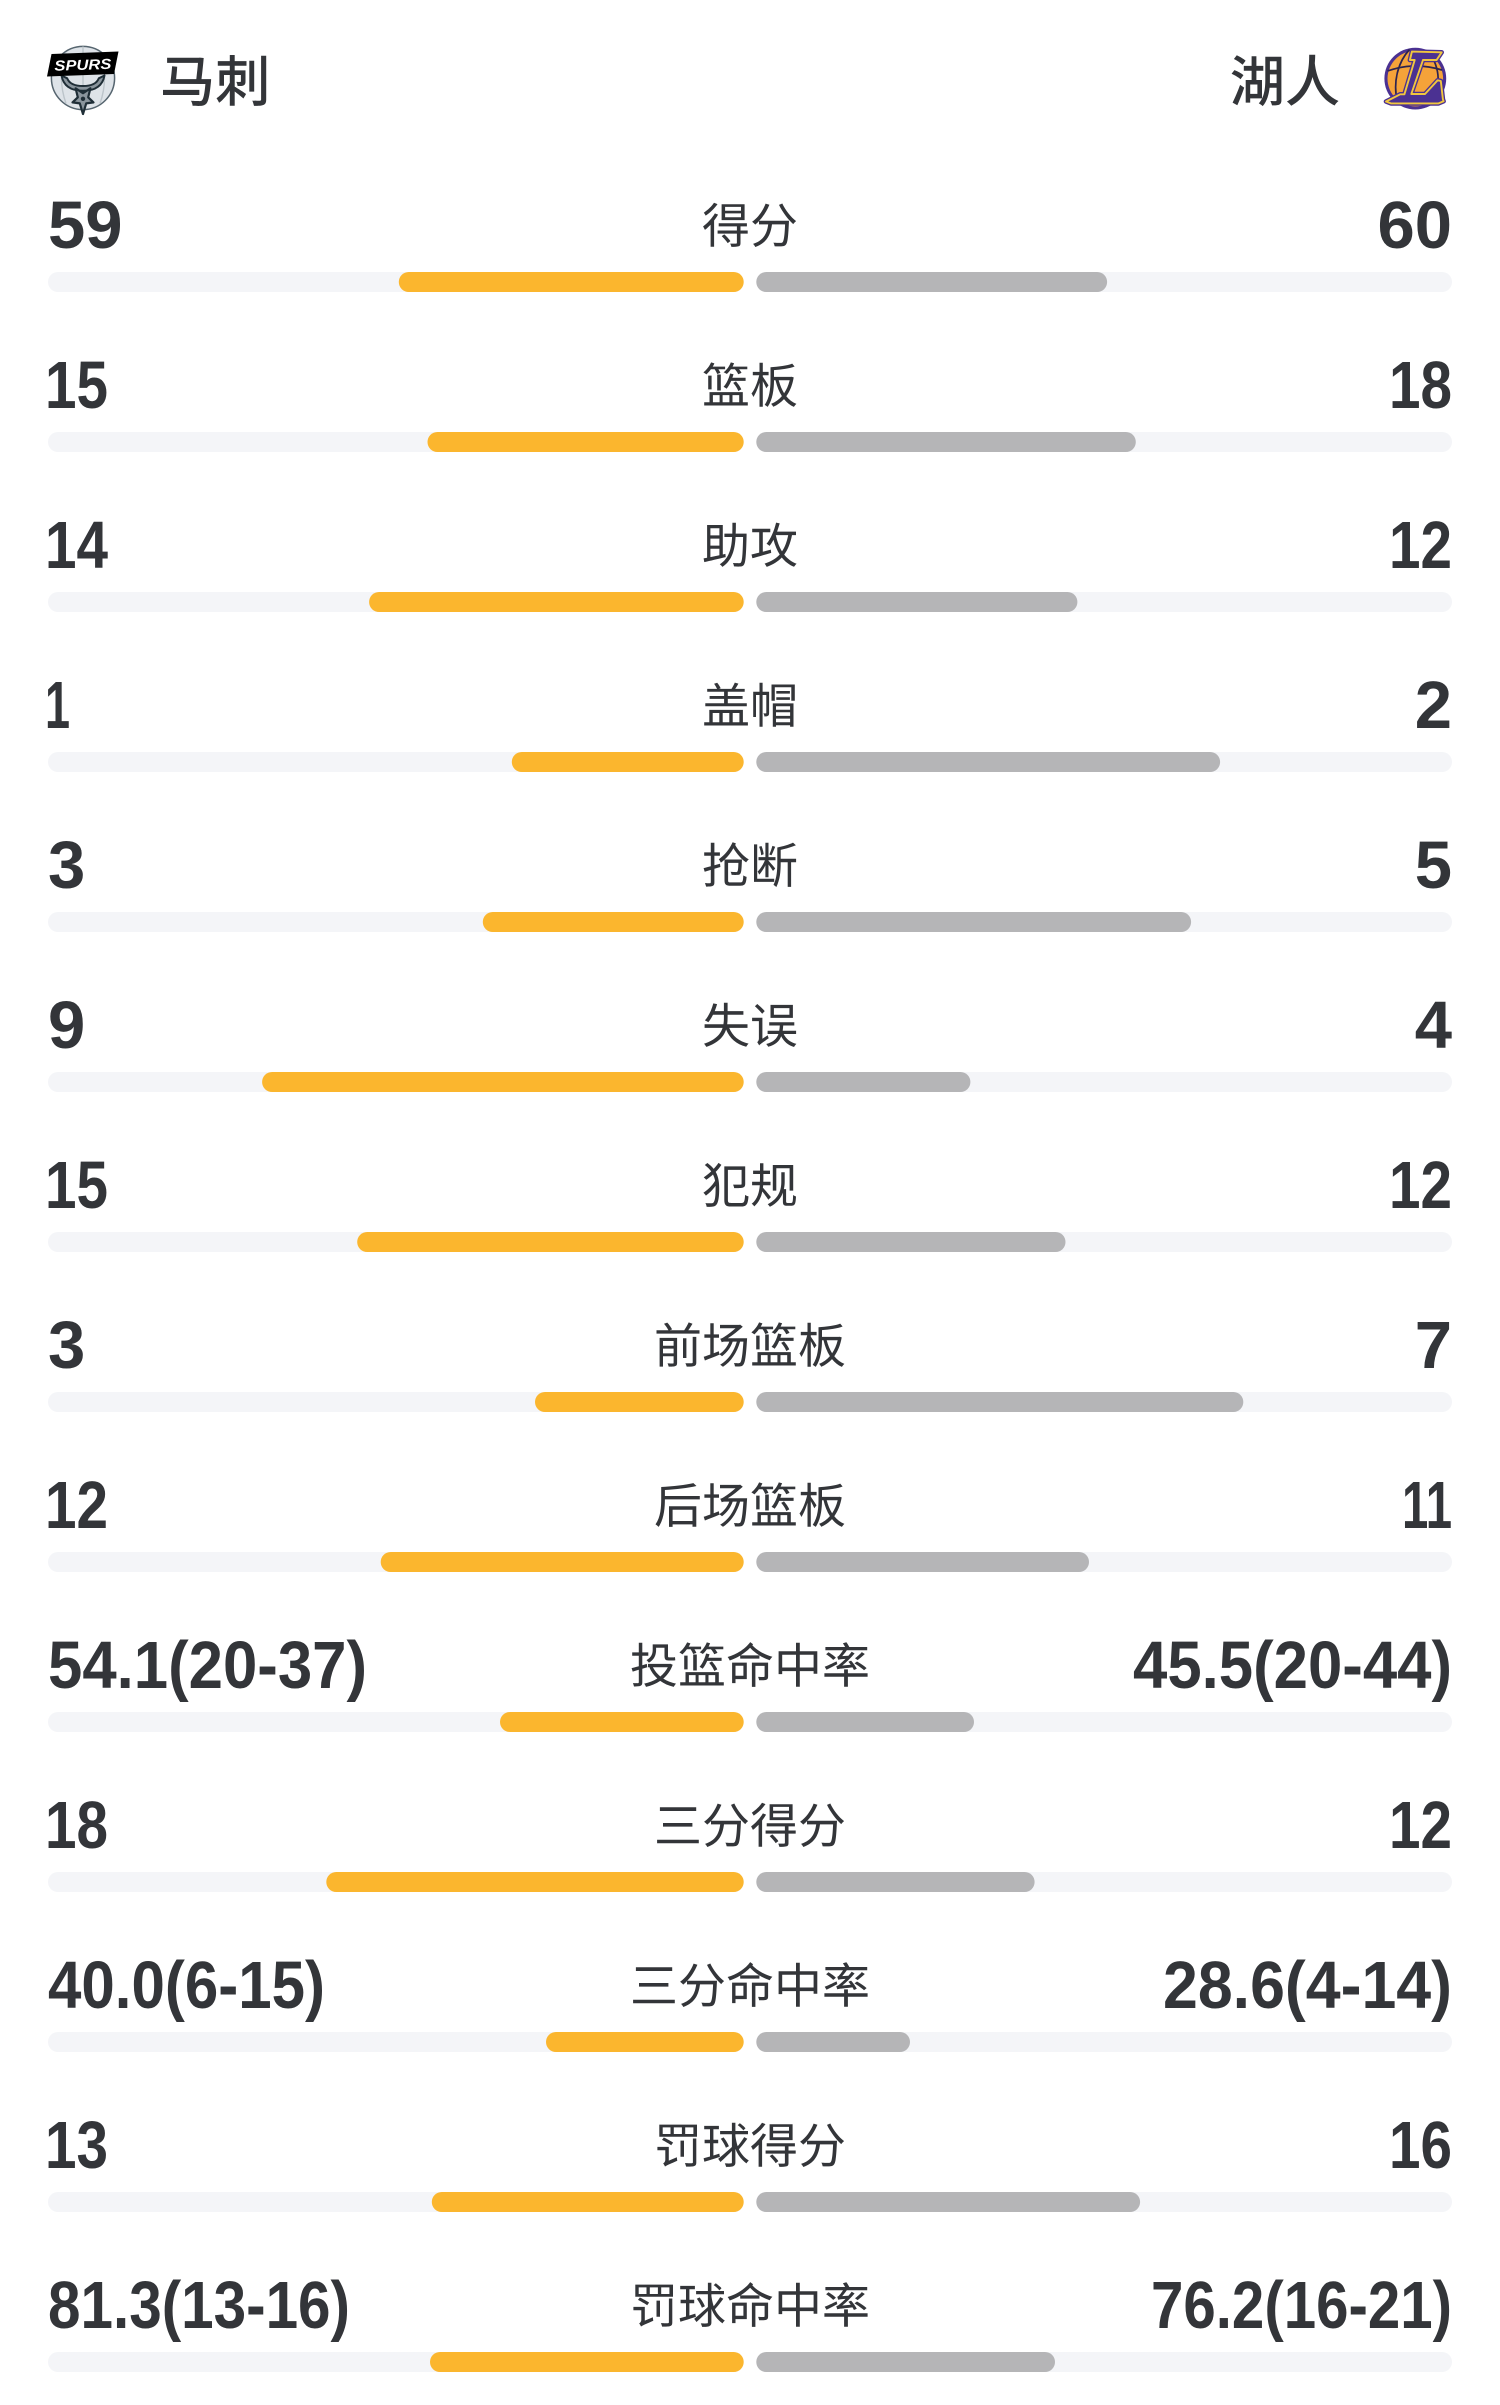 This screenshot has height=2405, width=1500. Describe the element at coordinates (66, 1025) in the screenshot. I see `svg-text: 9` at that location.